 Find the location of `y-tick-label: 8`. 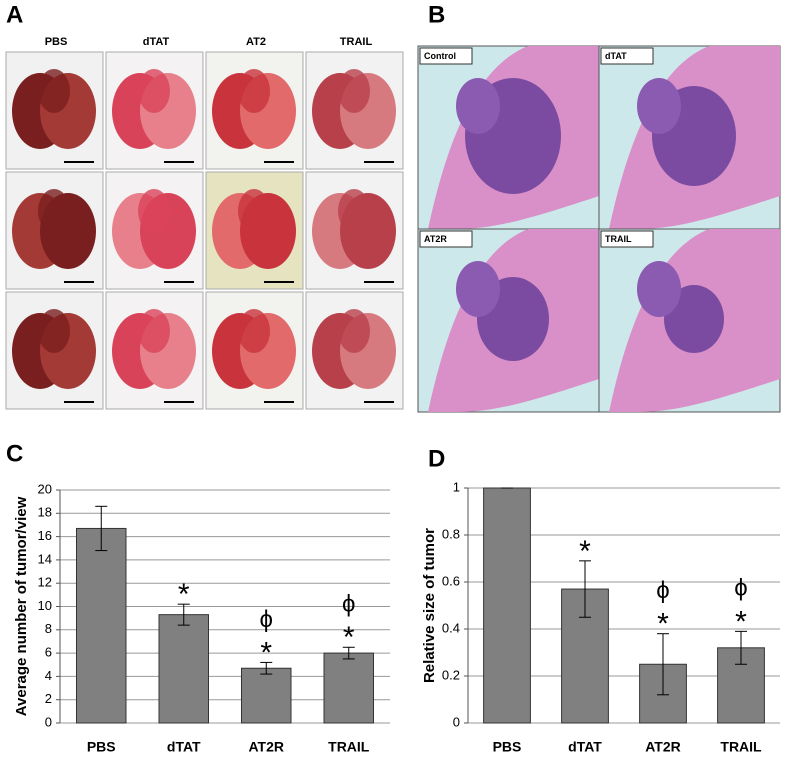

y-tick-label: 8 is located at coordinates (48, 628).